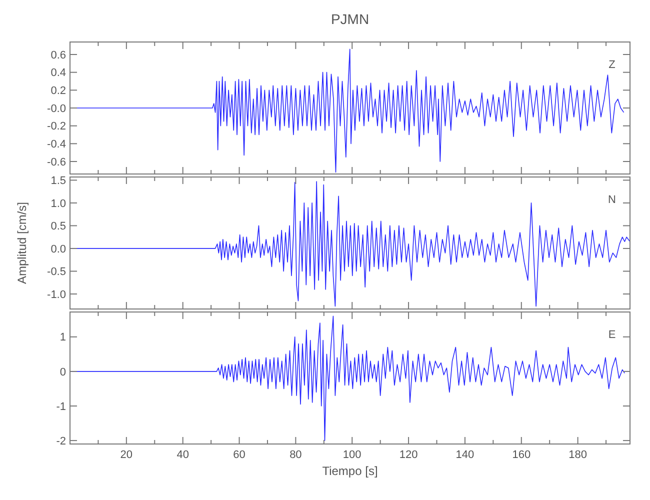 This screenshot has height=500, width=650. Describe the element at coordinates (58, 181) in the screenshot. I see `y-tick-label: 1.5` at that location.